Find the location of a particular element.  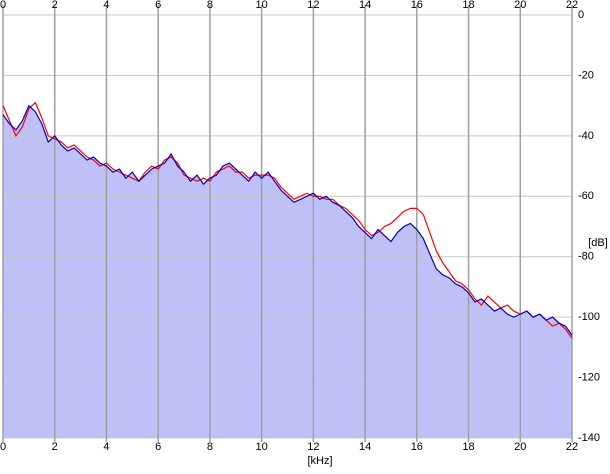

x-tick-label: 20 is located at coordinates (520, 447).